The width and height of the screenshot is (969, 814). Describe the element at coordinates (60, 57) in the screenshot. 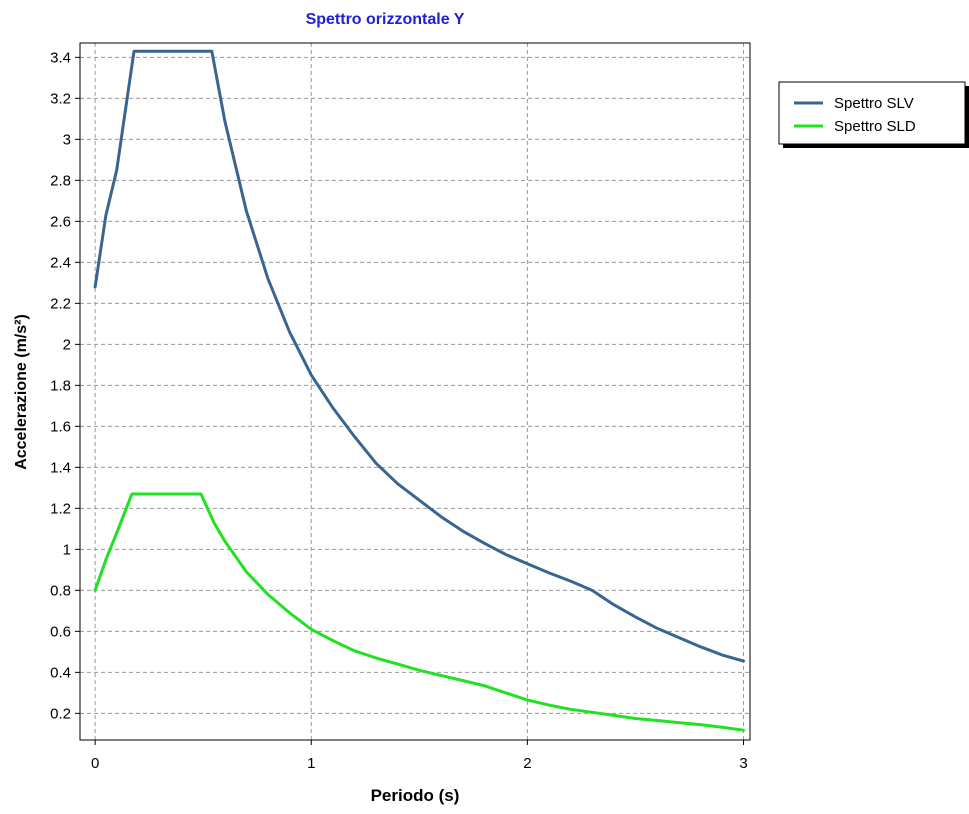

I see `y-tick-label: 3.4` at that location.